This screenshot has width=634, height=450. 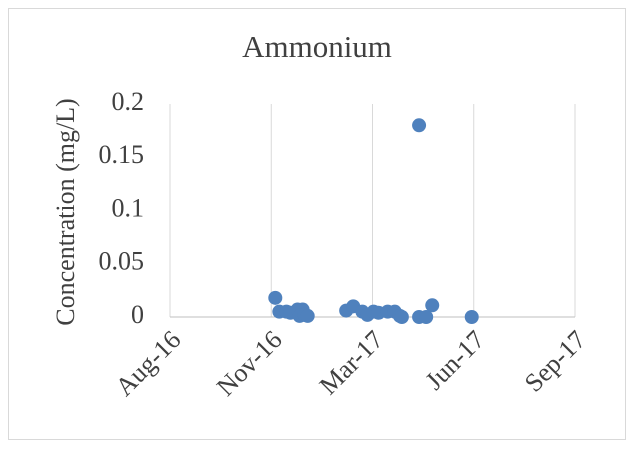 What do you see at coordinates (137, 314) in the screenshot?
I see `y-tick-label: 0` at bounding box center [137, 314].